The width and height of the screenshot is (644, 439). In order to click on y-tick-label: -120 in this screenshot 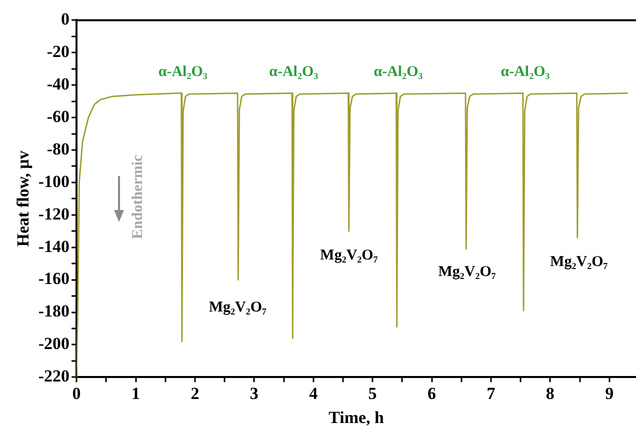, I will do `click(54, 214)`.